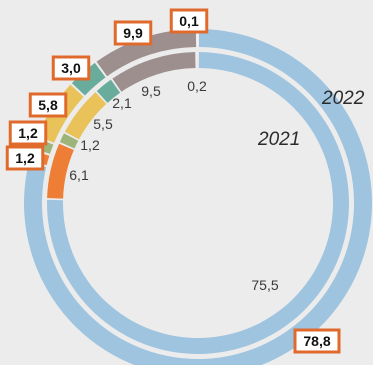  What do you see at coordinates (343, 98) in the screenshot?
I see `series-label-2022: 2022` at bounding box center [343, 98].